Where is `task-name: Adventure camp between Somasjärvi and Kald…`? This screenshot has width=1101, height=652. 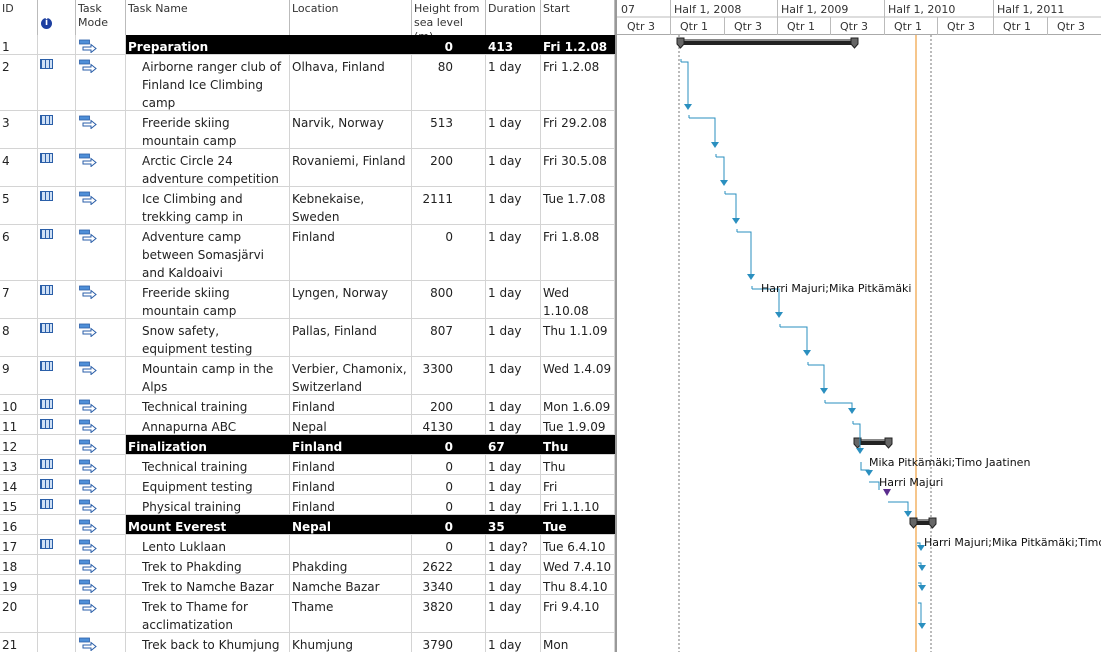
task-name: Adventure camp between Somasjärvi and Kald… is located at coordinates (208, 252).